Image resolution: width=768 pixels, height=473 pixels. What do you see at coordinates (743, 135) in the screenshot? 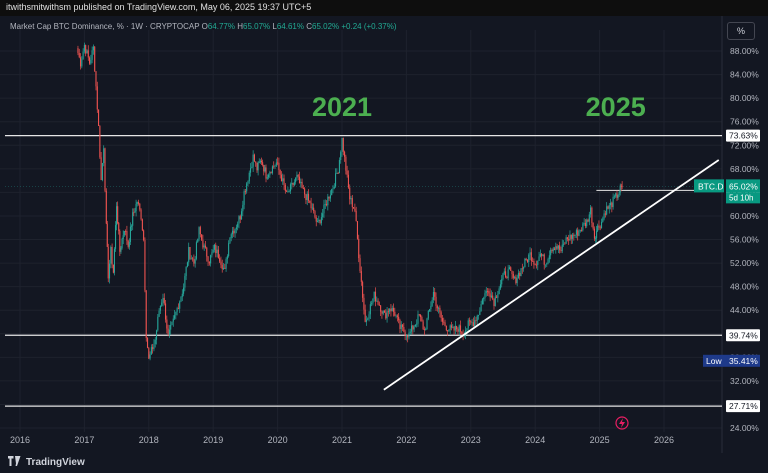
I see `level-price-label: 73.63%` at bounding box center [743, 135].